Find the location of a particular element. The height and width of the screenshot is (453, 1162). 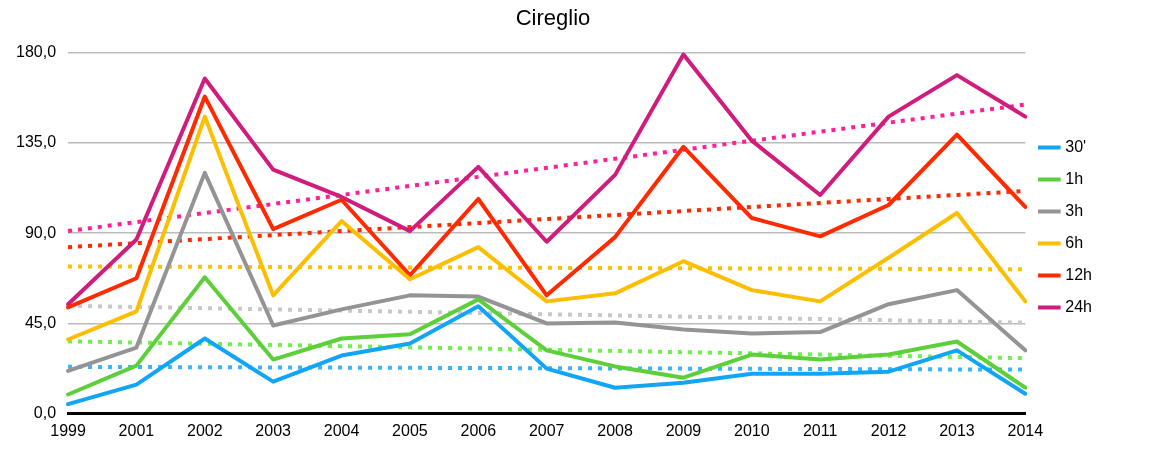

x-tick-label: 2002 is located at coordinates (204, 430).